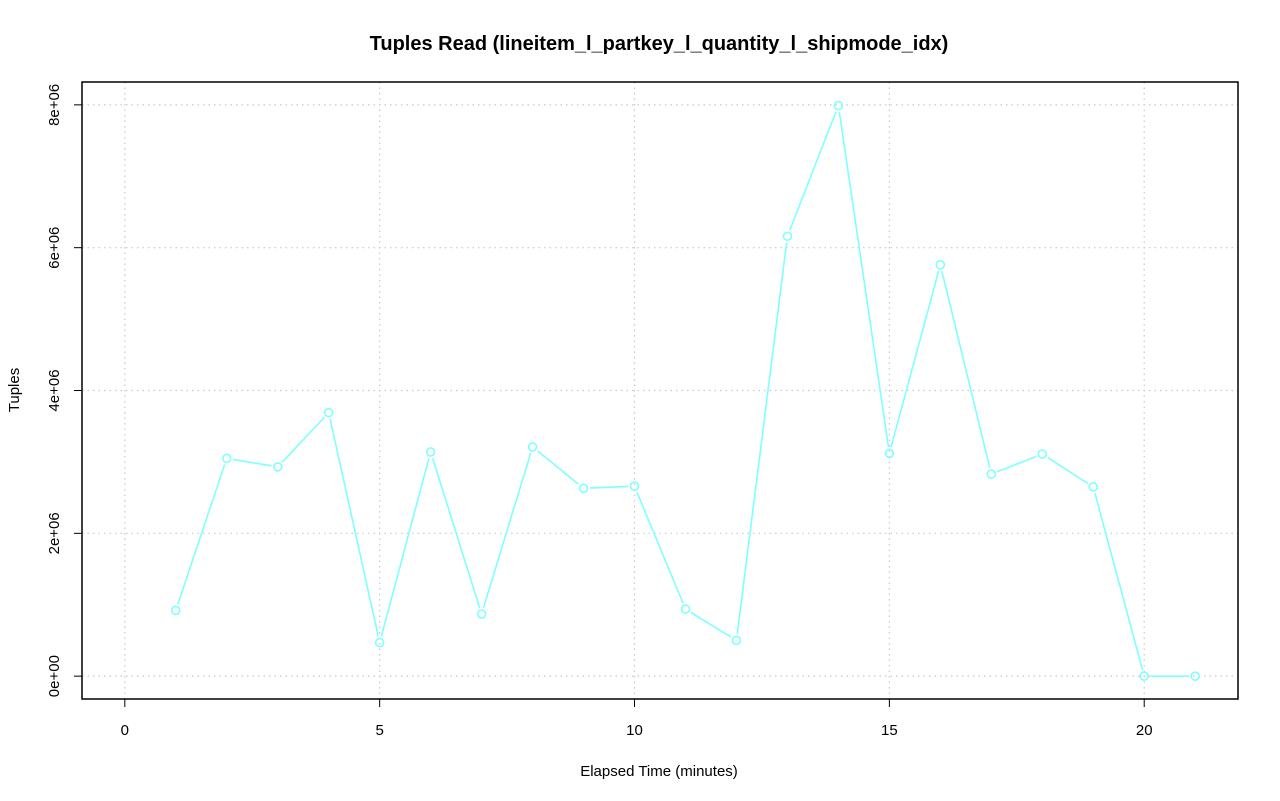 This screenshot has width=1280, height=801. What do you see at coordinates (54, 105) in the screenshot?
I see `y-tick-label: 8e+06` at bounding box center [54, 105].